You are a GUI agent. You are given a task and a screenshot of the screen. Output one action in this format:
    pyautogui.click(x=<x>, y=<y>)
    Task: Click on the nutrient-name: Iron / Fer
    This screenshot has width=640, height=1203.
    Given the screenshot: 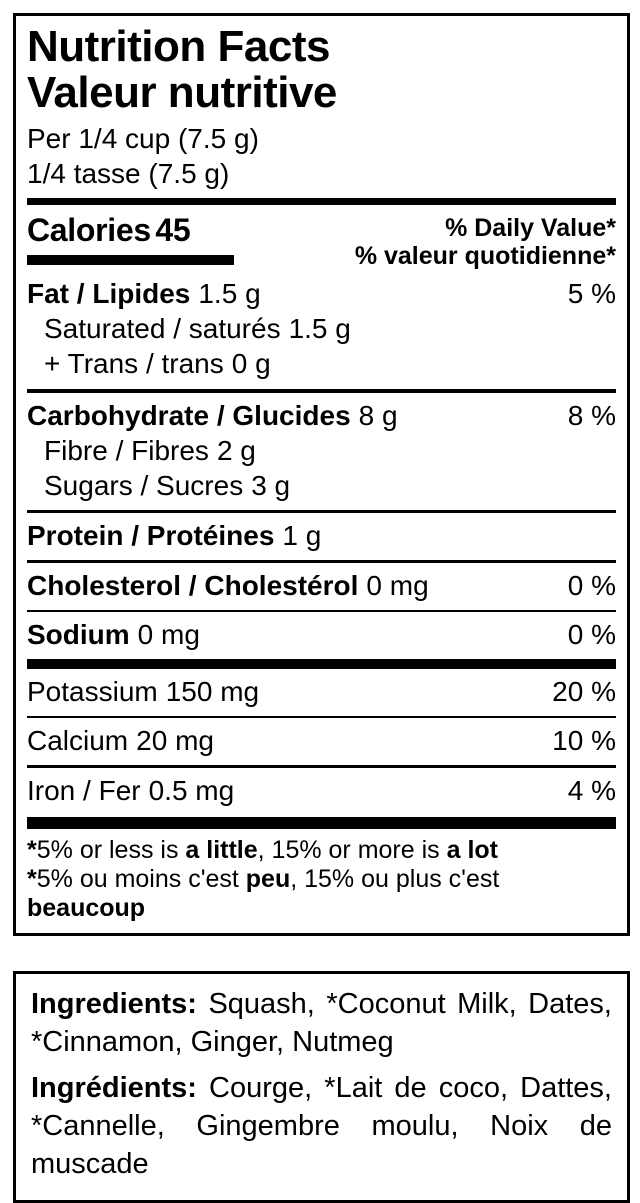 What is the action you would take?
    pyautogui.click(x=84, y=790)
    